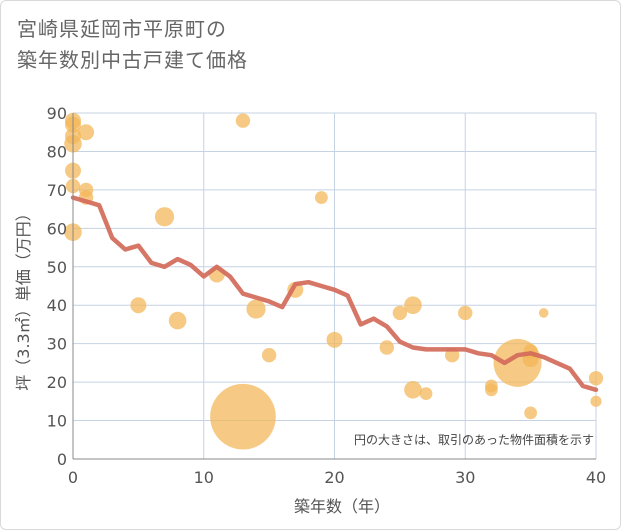 The image size is (621, 530). I want to click on chart-title: 宮崎県延岡市平原町の 築年数別中古戸建て価格, so click(132, 45).